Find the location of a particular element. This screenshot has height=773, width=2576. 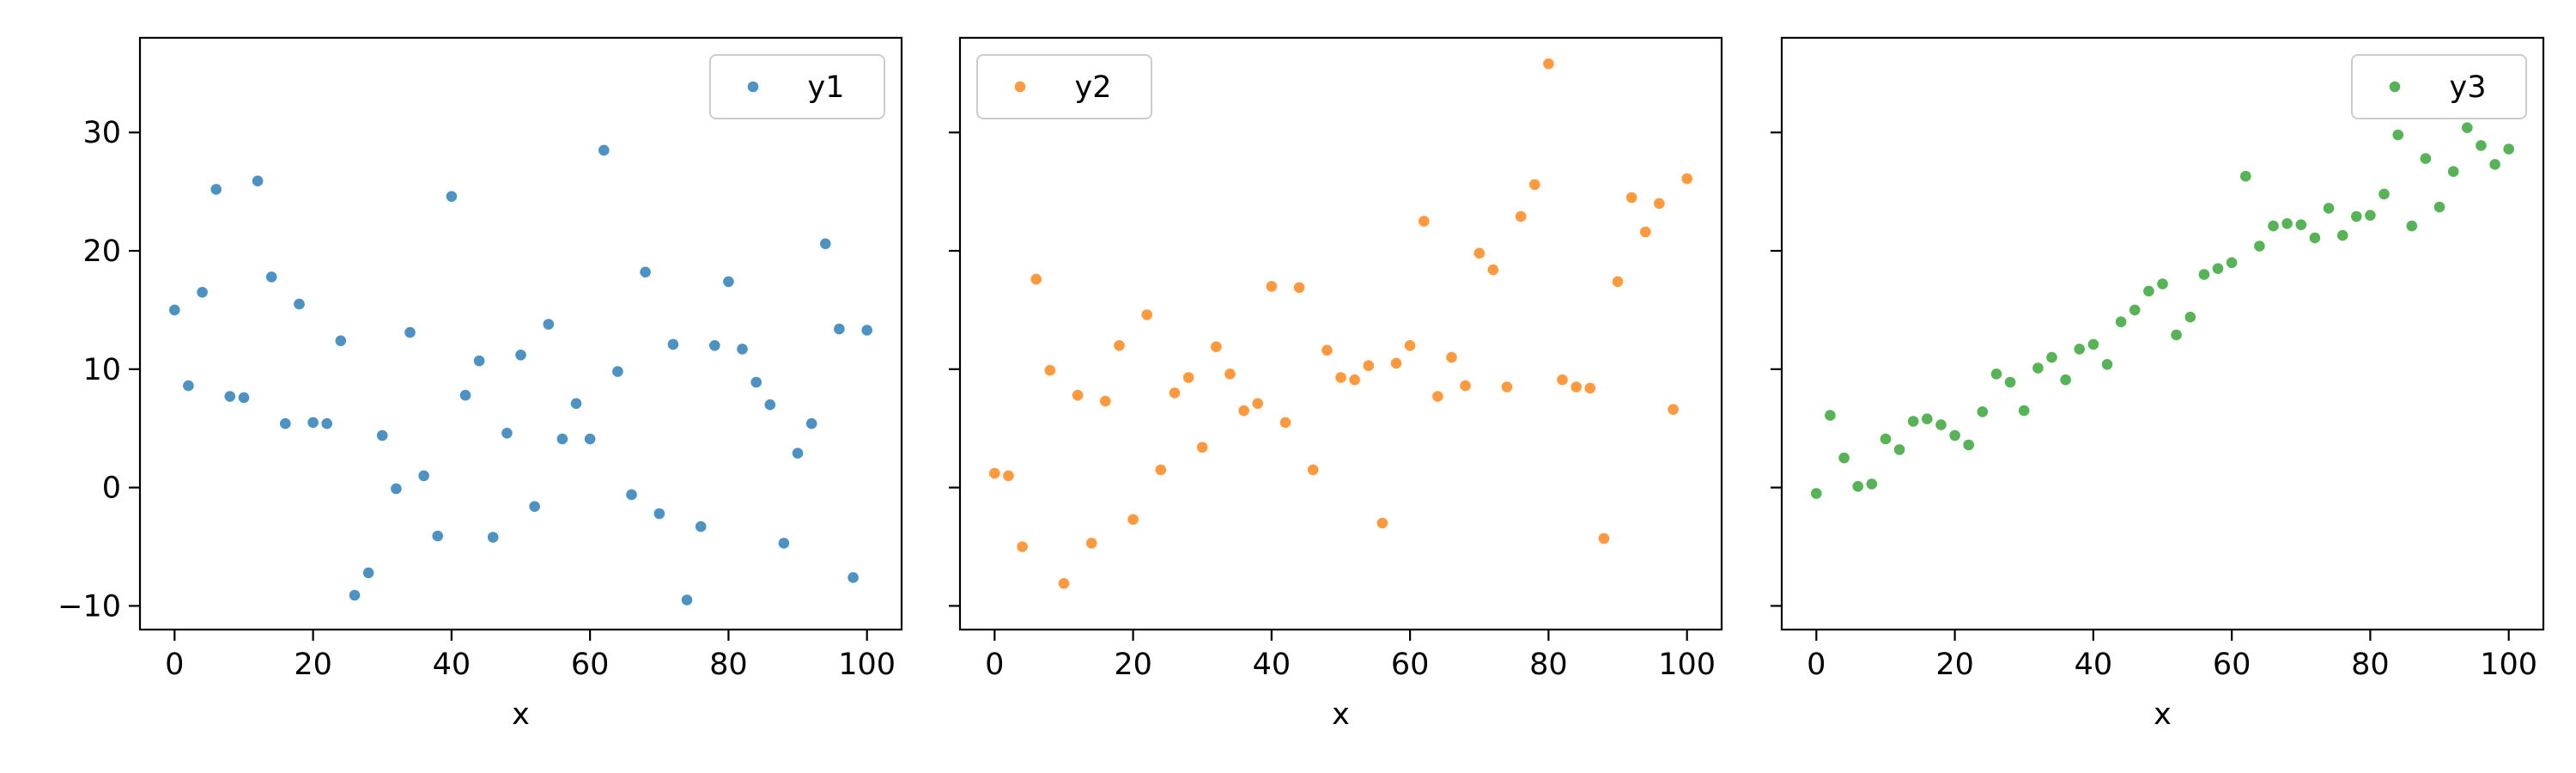

legend-label: y1 is located at coordinates (826, 87).